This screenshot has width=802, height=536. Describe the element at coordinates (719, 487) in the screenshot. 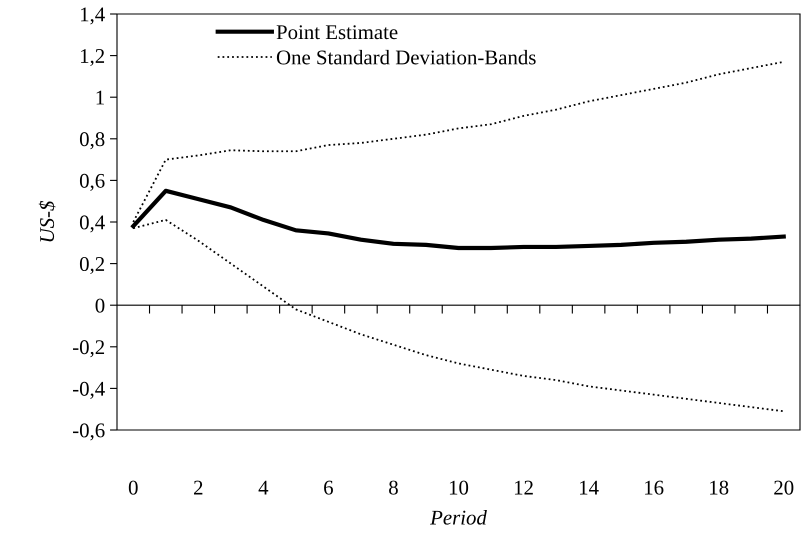

I see `x-tick-label: 18` at that location.